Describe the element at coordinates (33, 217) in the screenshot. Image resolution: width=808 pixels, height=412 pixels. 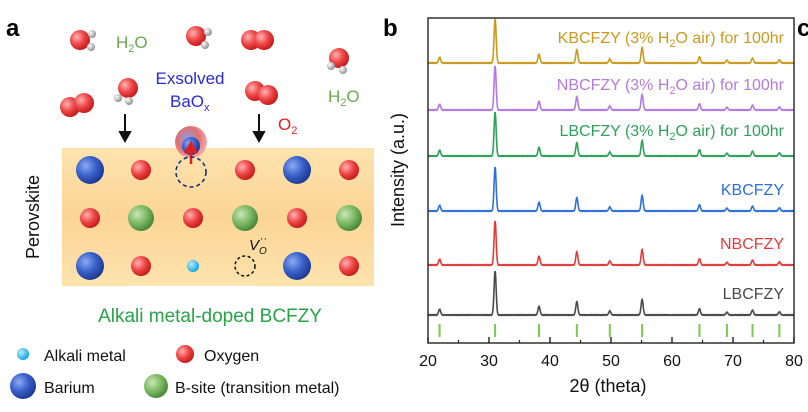
I see `perovskite-label: Perovskite` at that location.